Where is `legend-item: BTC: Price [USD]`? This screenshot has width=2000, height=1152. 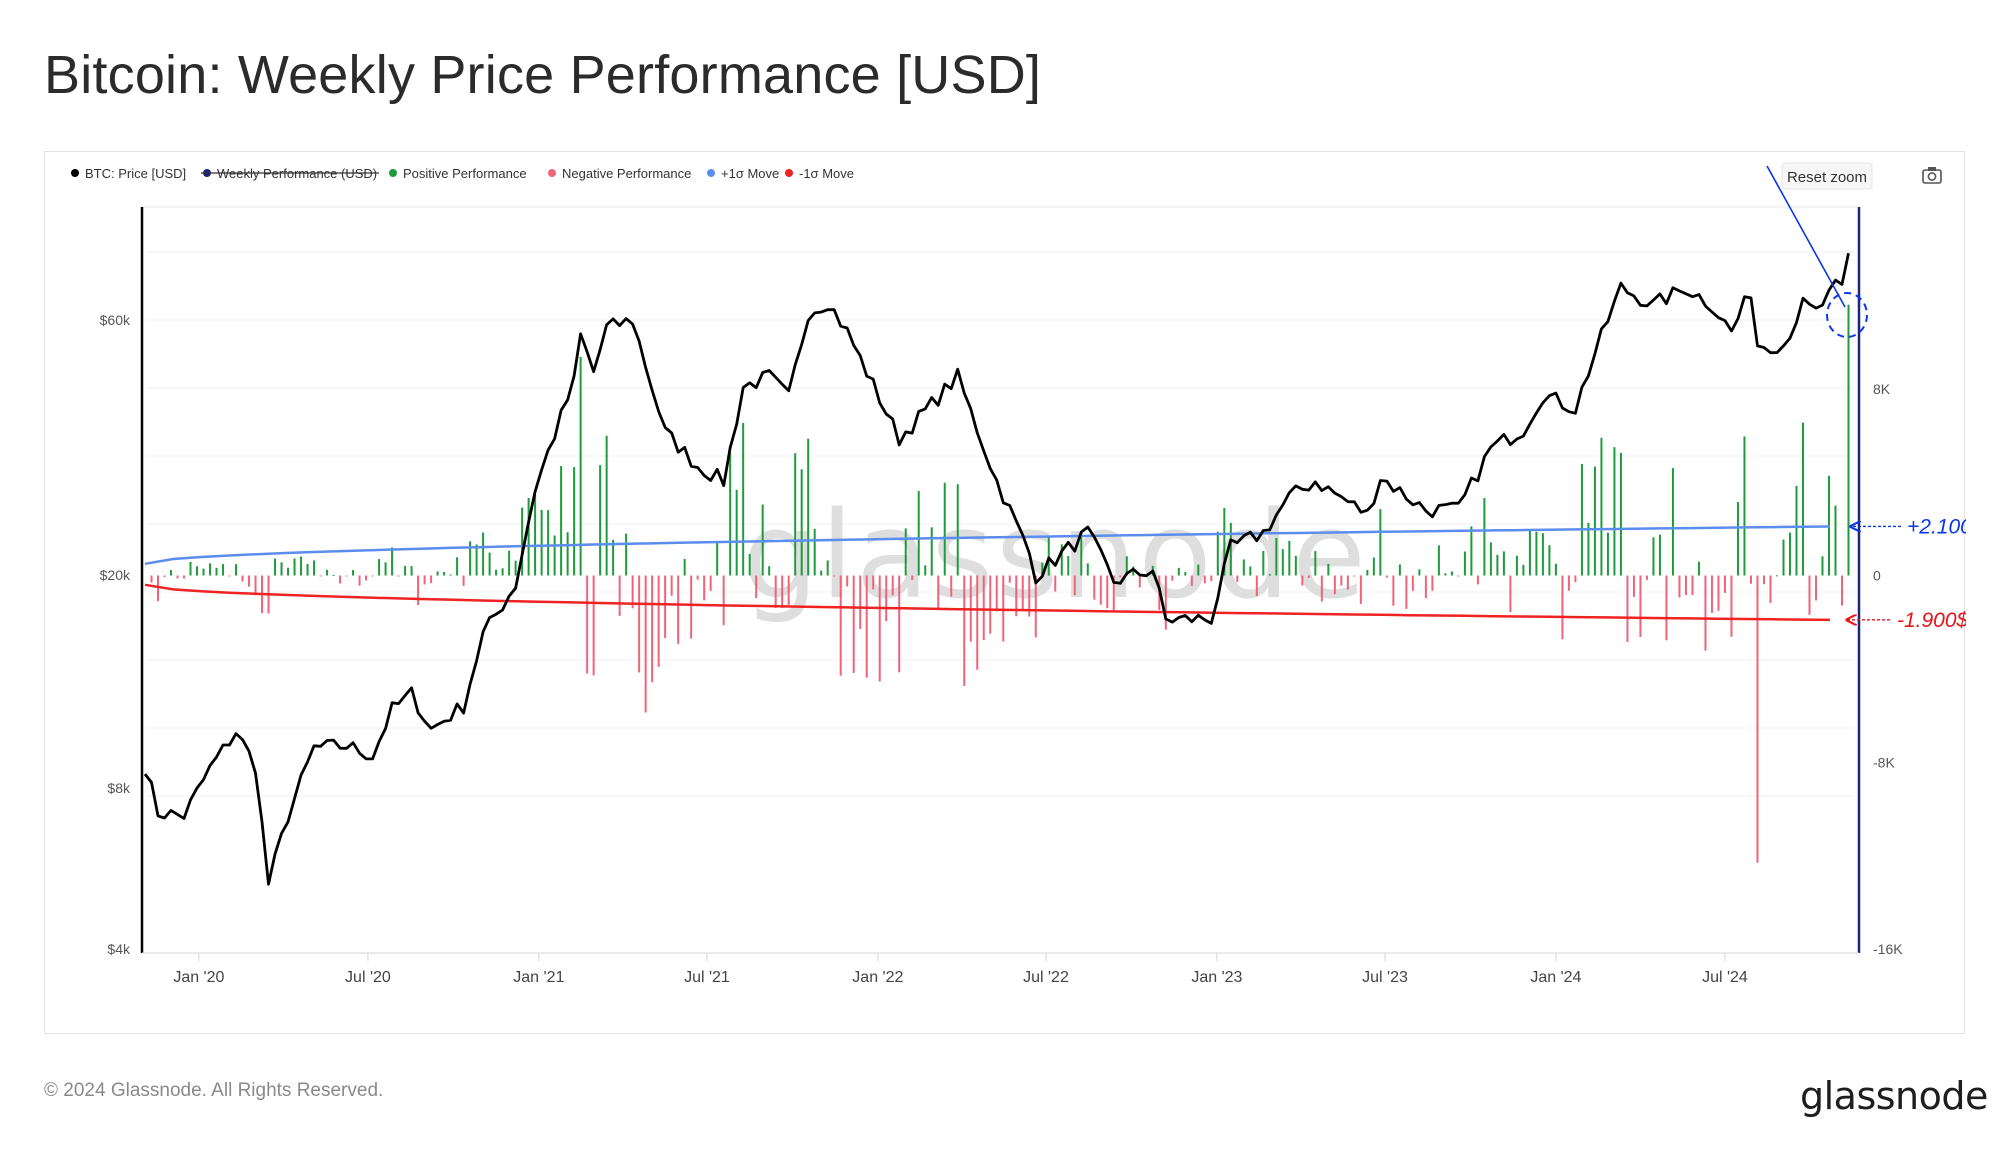
legend-item: BTC: Price [USD] is located at coordinates (128, 173).